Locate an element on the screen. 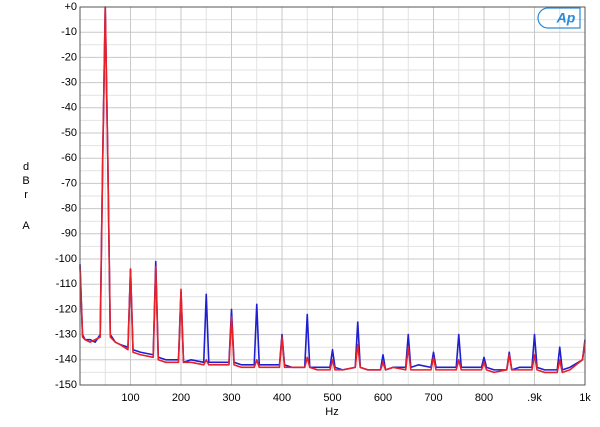 The height and width of the screenshot is (427, 600). y-tick-label: -120 is located at coordinates (66, 309).